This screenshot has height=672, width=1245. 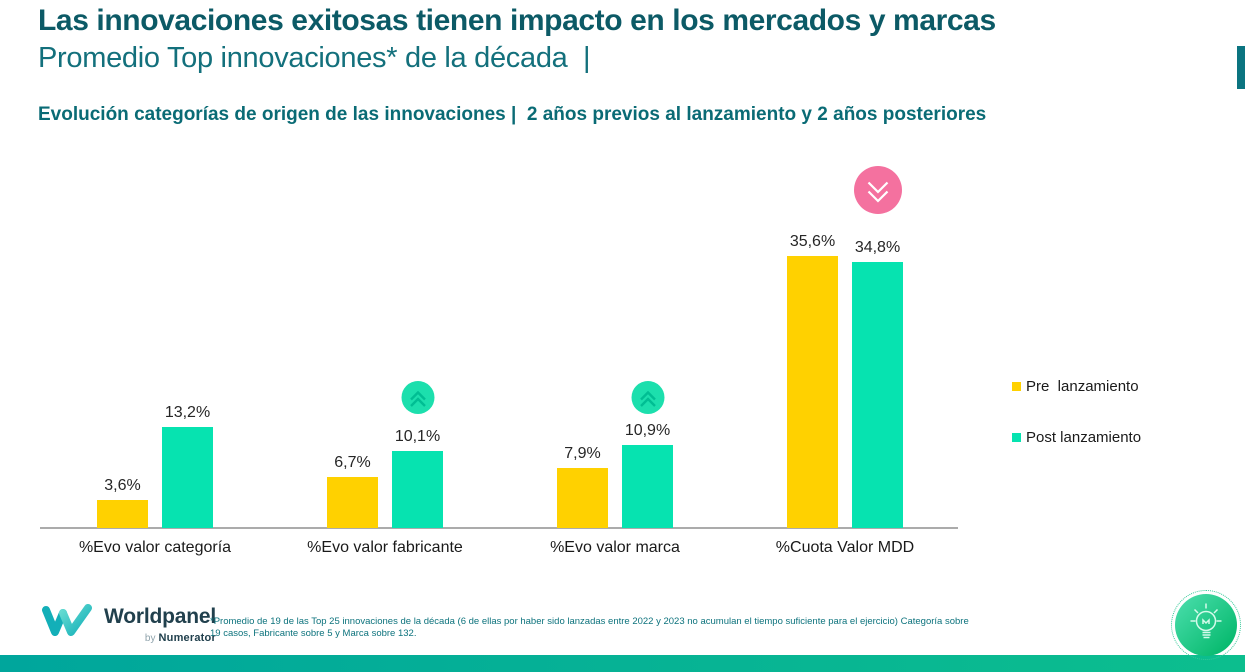 What do you see at coordinates (622, 663) in the screenshot?
I see `bottom-accent-bar` at bounding box center [622, 663].